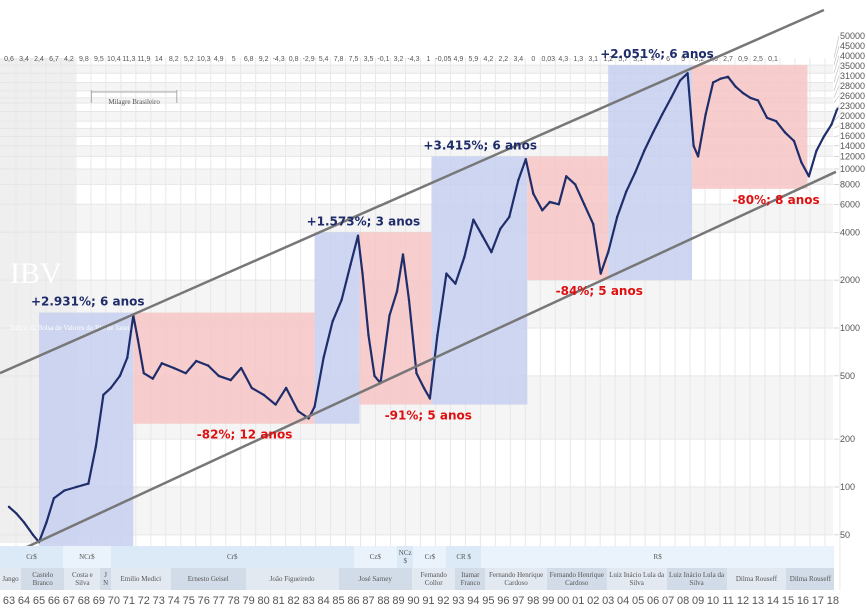 Image resolution: width=867 pixels, height=609 pixels. Describe the element at coordinates (852, 136) in the screenshot. I see `y-tick-label: 16000` at that location.